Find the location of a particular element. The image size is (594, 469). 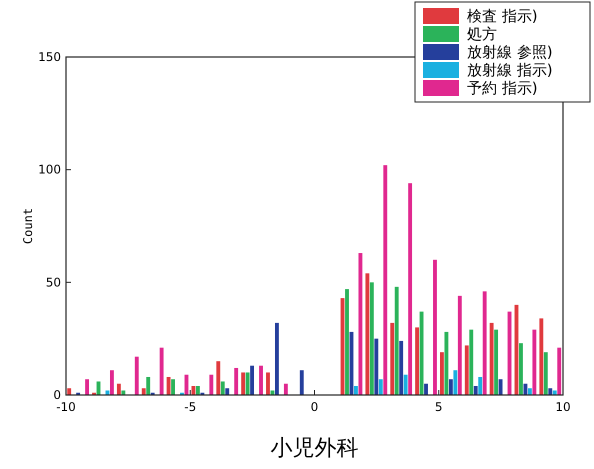

legend-label: 放射線 参照) is located at coordinates (510, 52).